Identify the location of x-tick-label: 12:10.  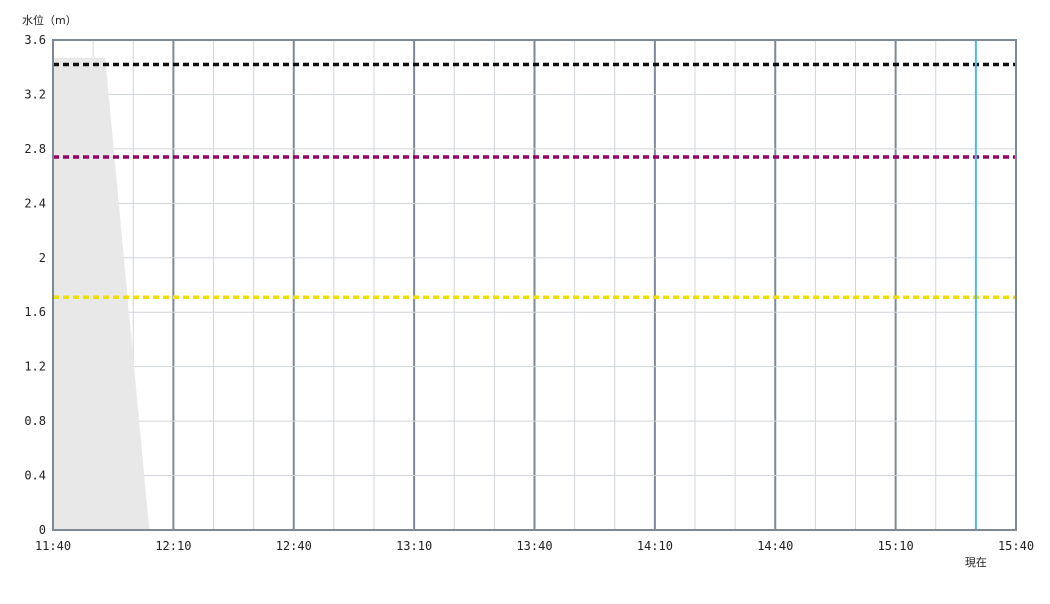
(173, 546).